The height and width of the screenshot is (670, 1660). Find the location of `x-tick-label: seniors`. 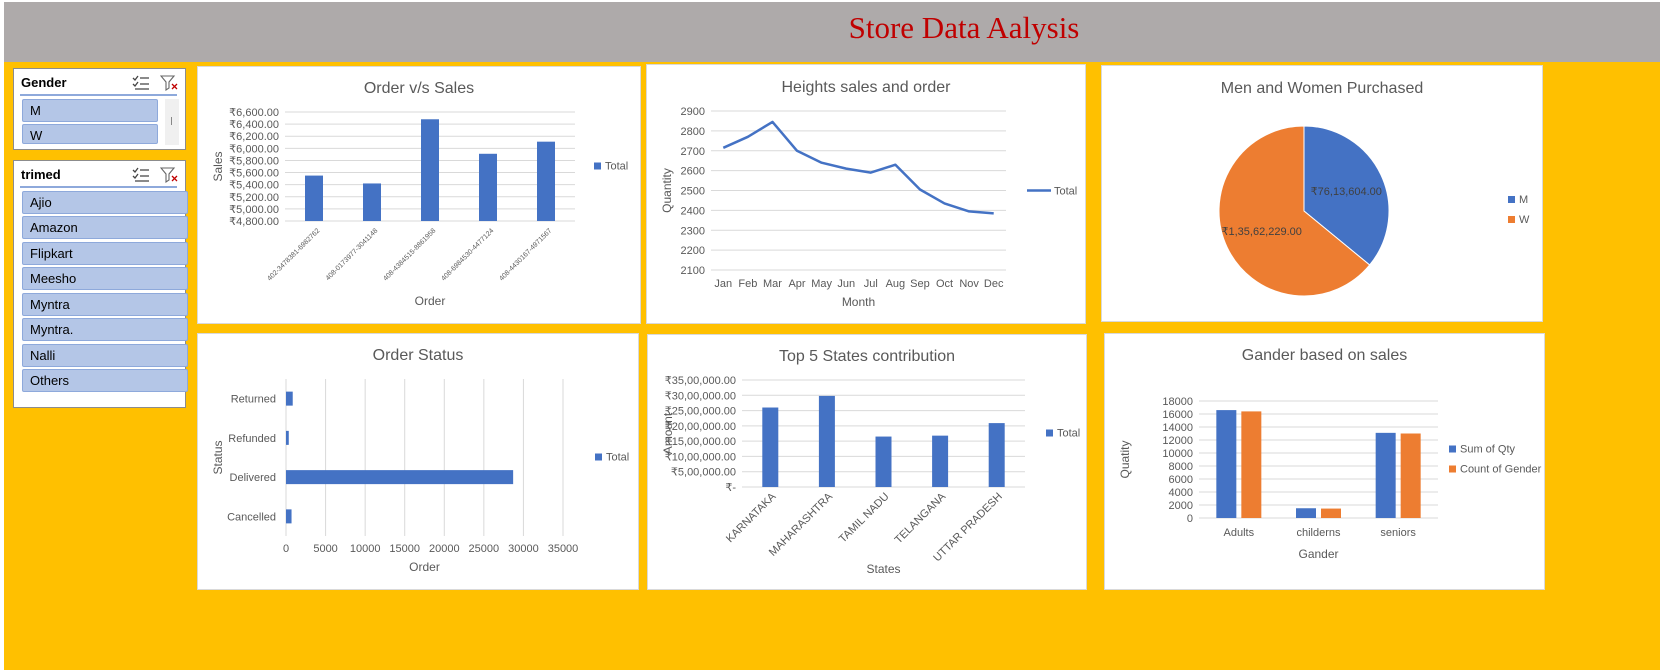

x-tick-label: seniors is located at coordinates (1398, 533).